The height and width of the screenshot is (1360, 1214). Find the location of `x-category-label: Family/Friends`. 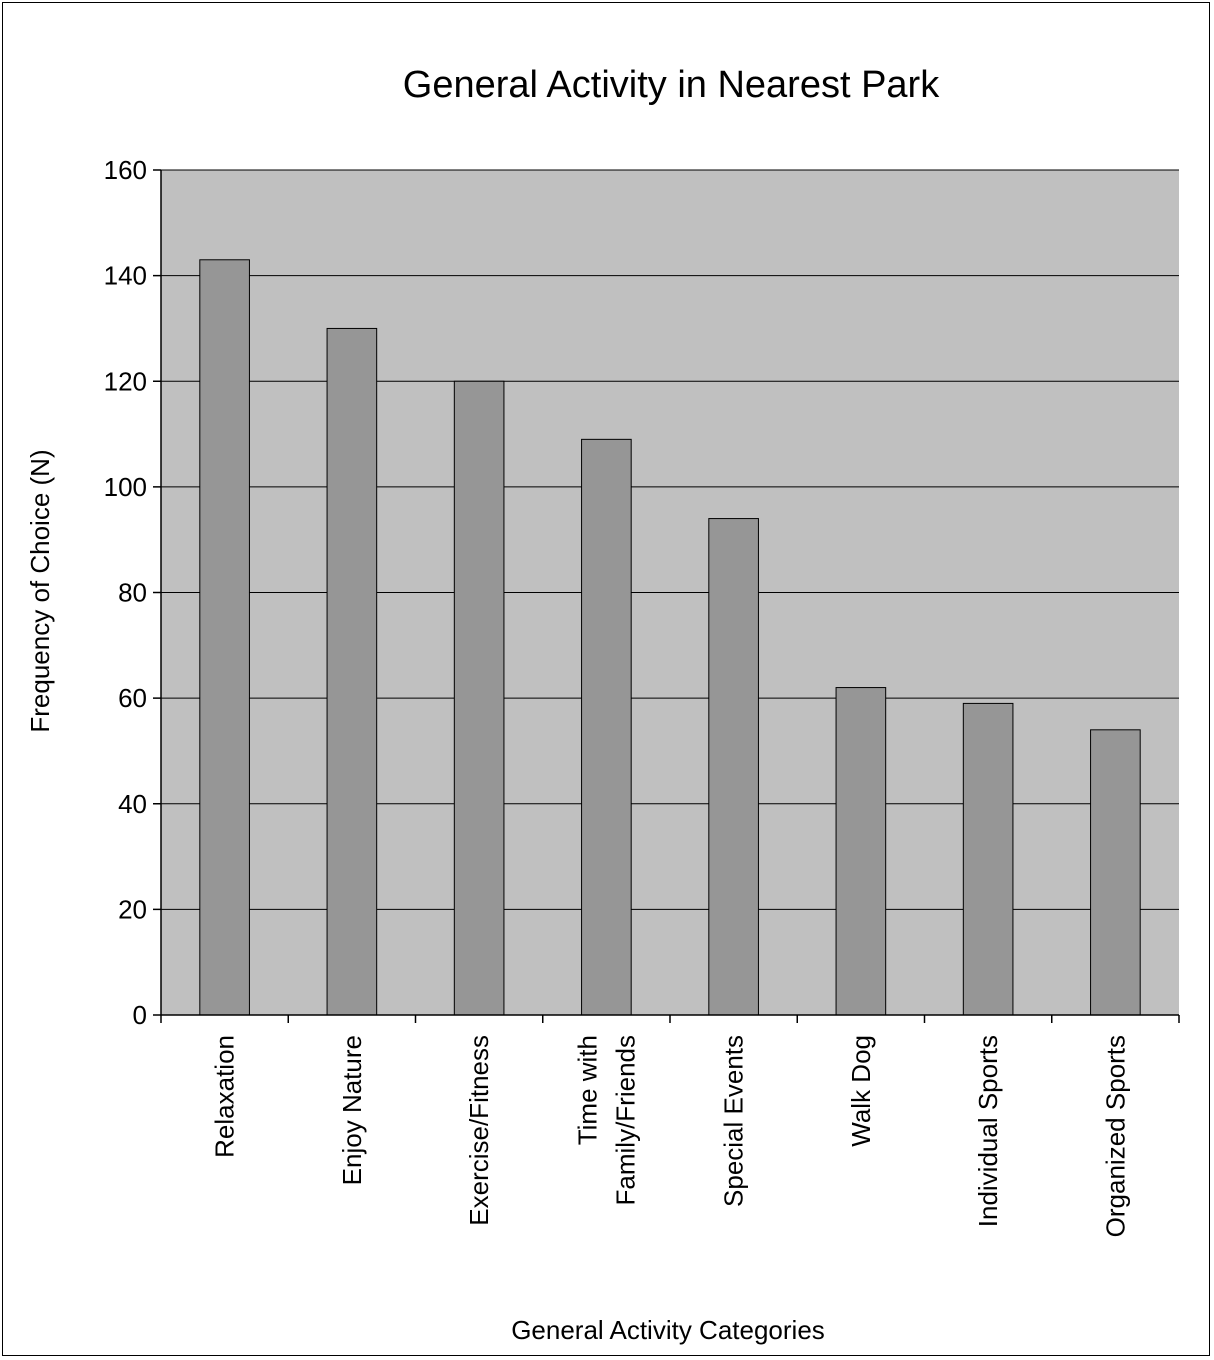

x-category-label: Family/Friends is located at coordinates (625, 1120).